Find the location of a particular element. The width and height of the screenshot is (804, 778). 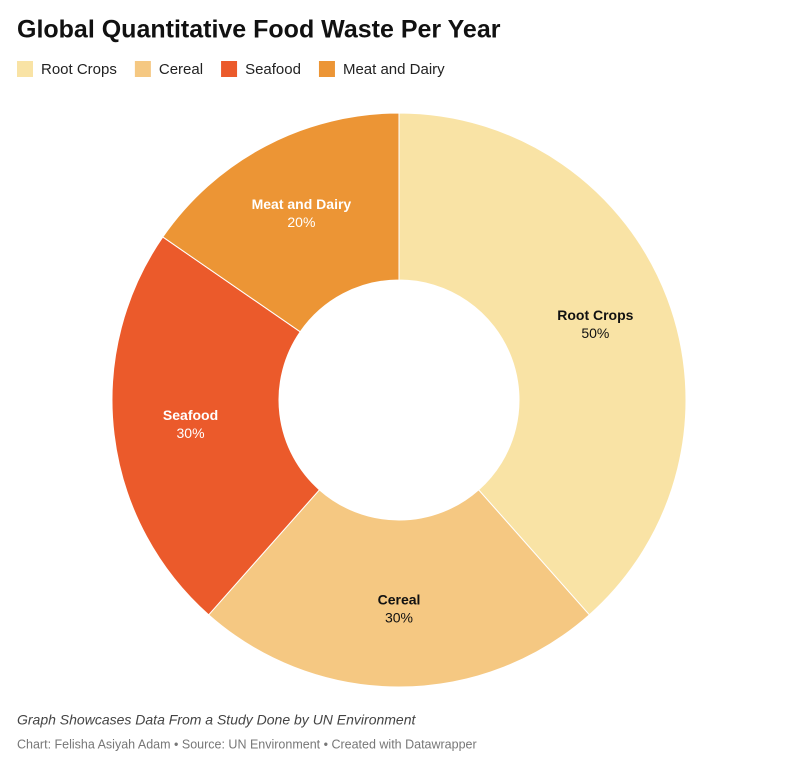

legend-label: Root Crops is located at coordinates (79, 69).